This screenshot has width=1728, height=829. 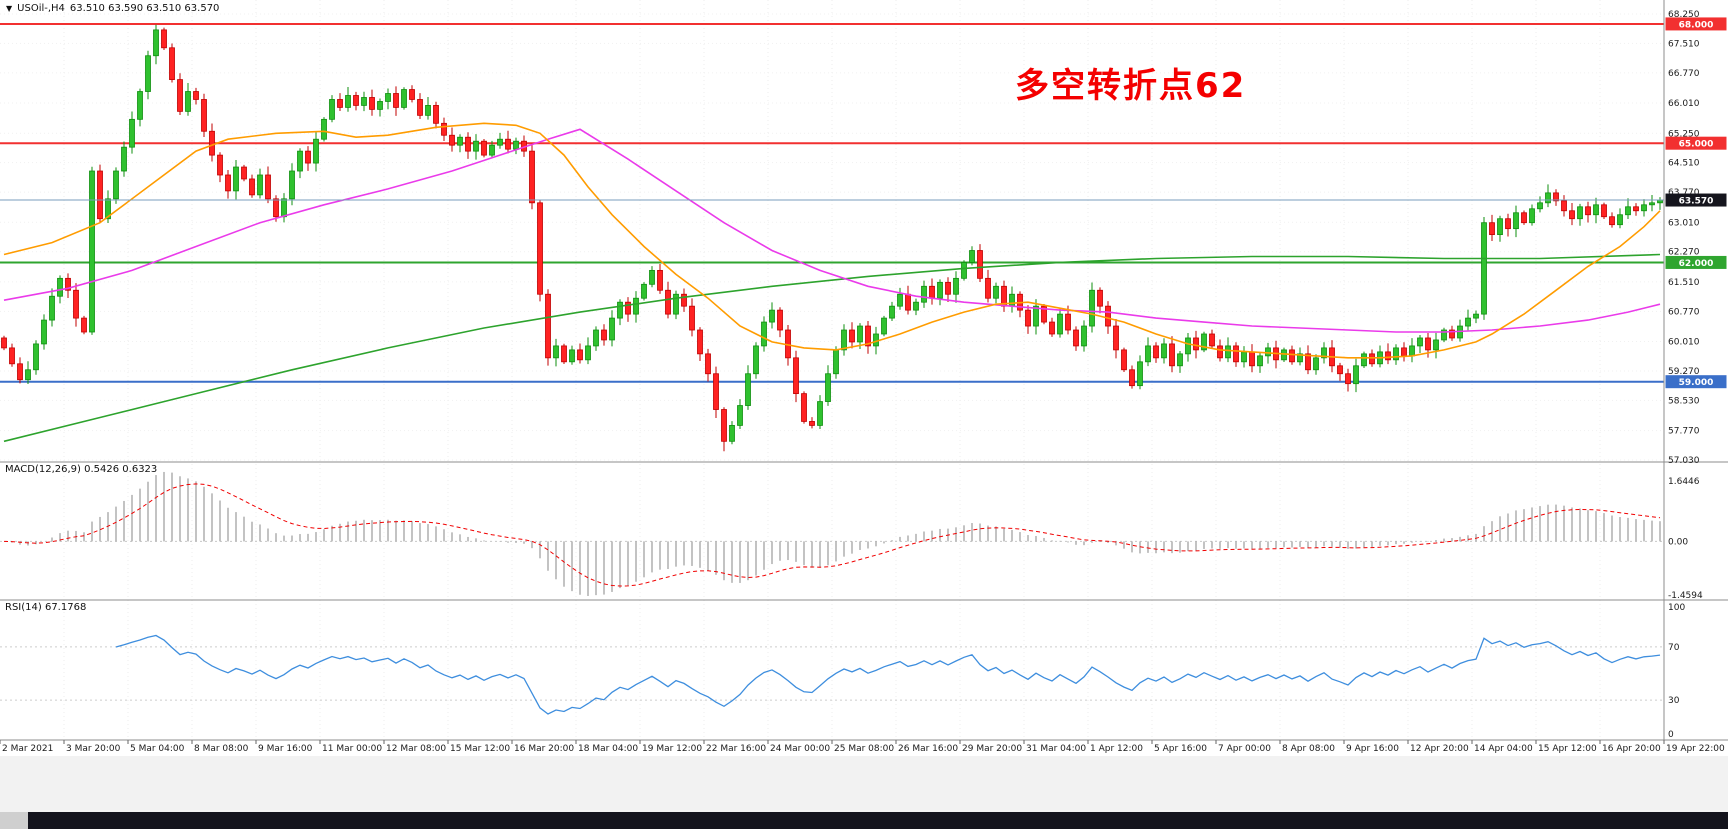 What do you see at coordinates (221, 749) in the screenshot?
I see `svg-text: 8 Mar 08:00` at bounding box center [221, 749].